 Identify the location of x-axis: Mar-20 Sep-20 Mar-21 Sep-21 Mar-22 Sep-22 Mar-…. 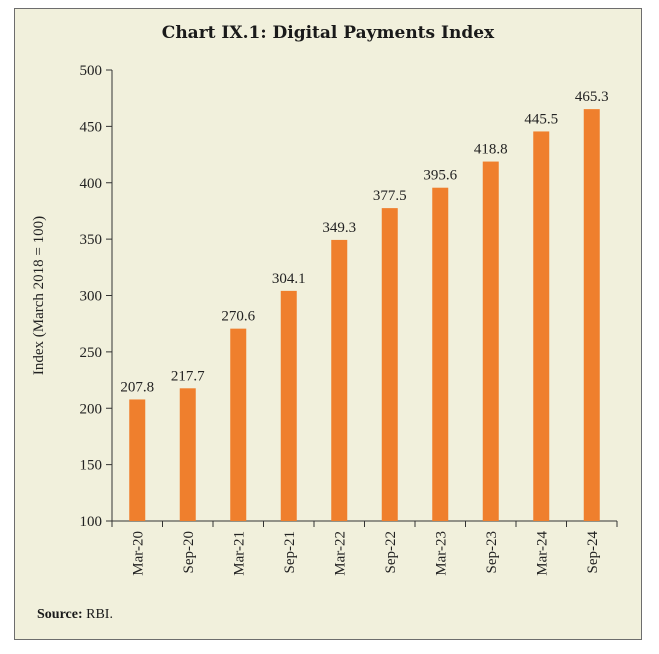
(364, 548).